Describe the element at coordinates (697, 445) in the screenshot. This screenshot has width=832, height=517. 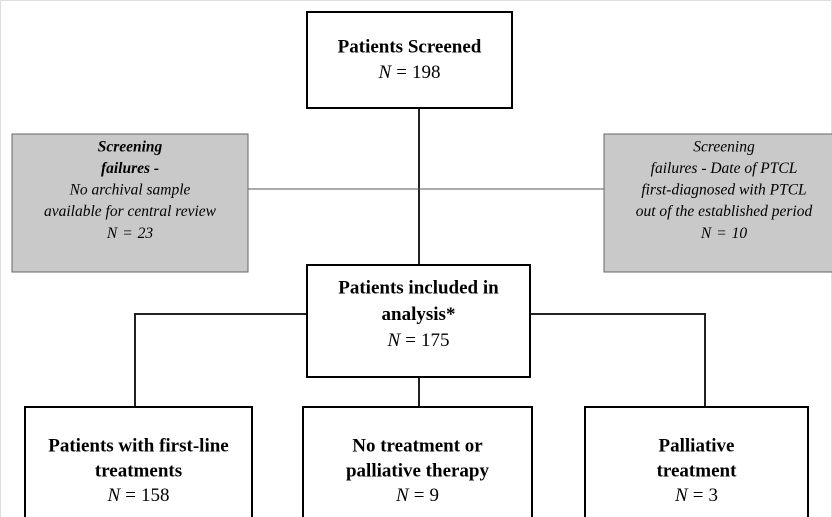
I see `box-text: Palliative` at that location.